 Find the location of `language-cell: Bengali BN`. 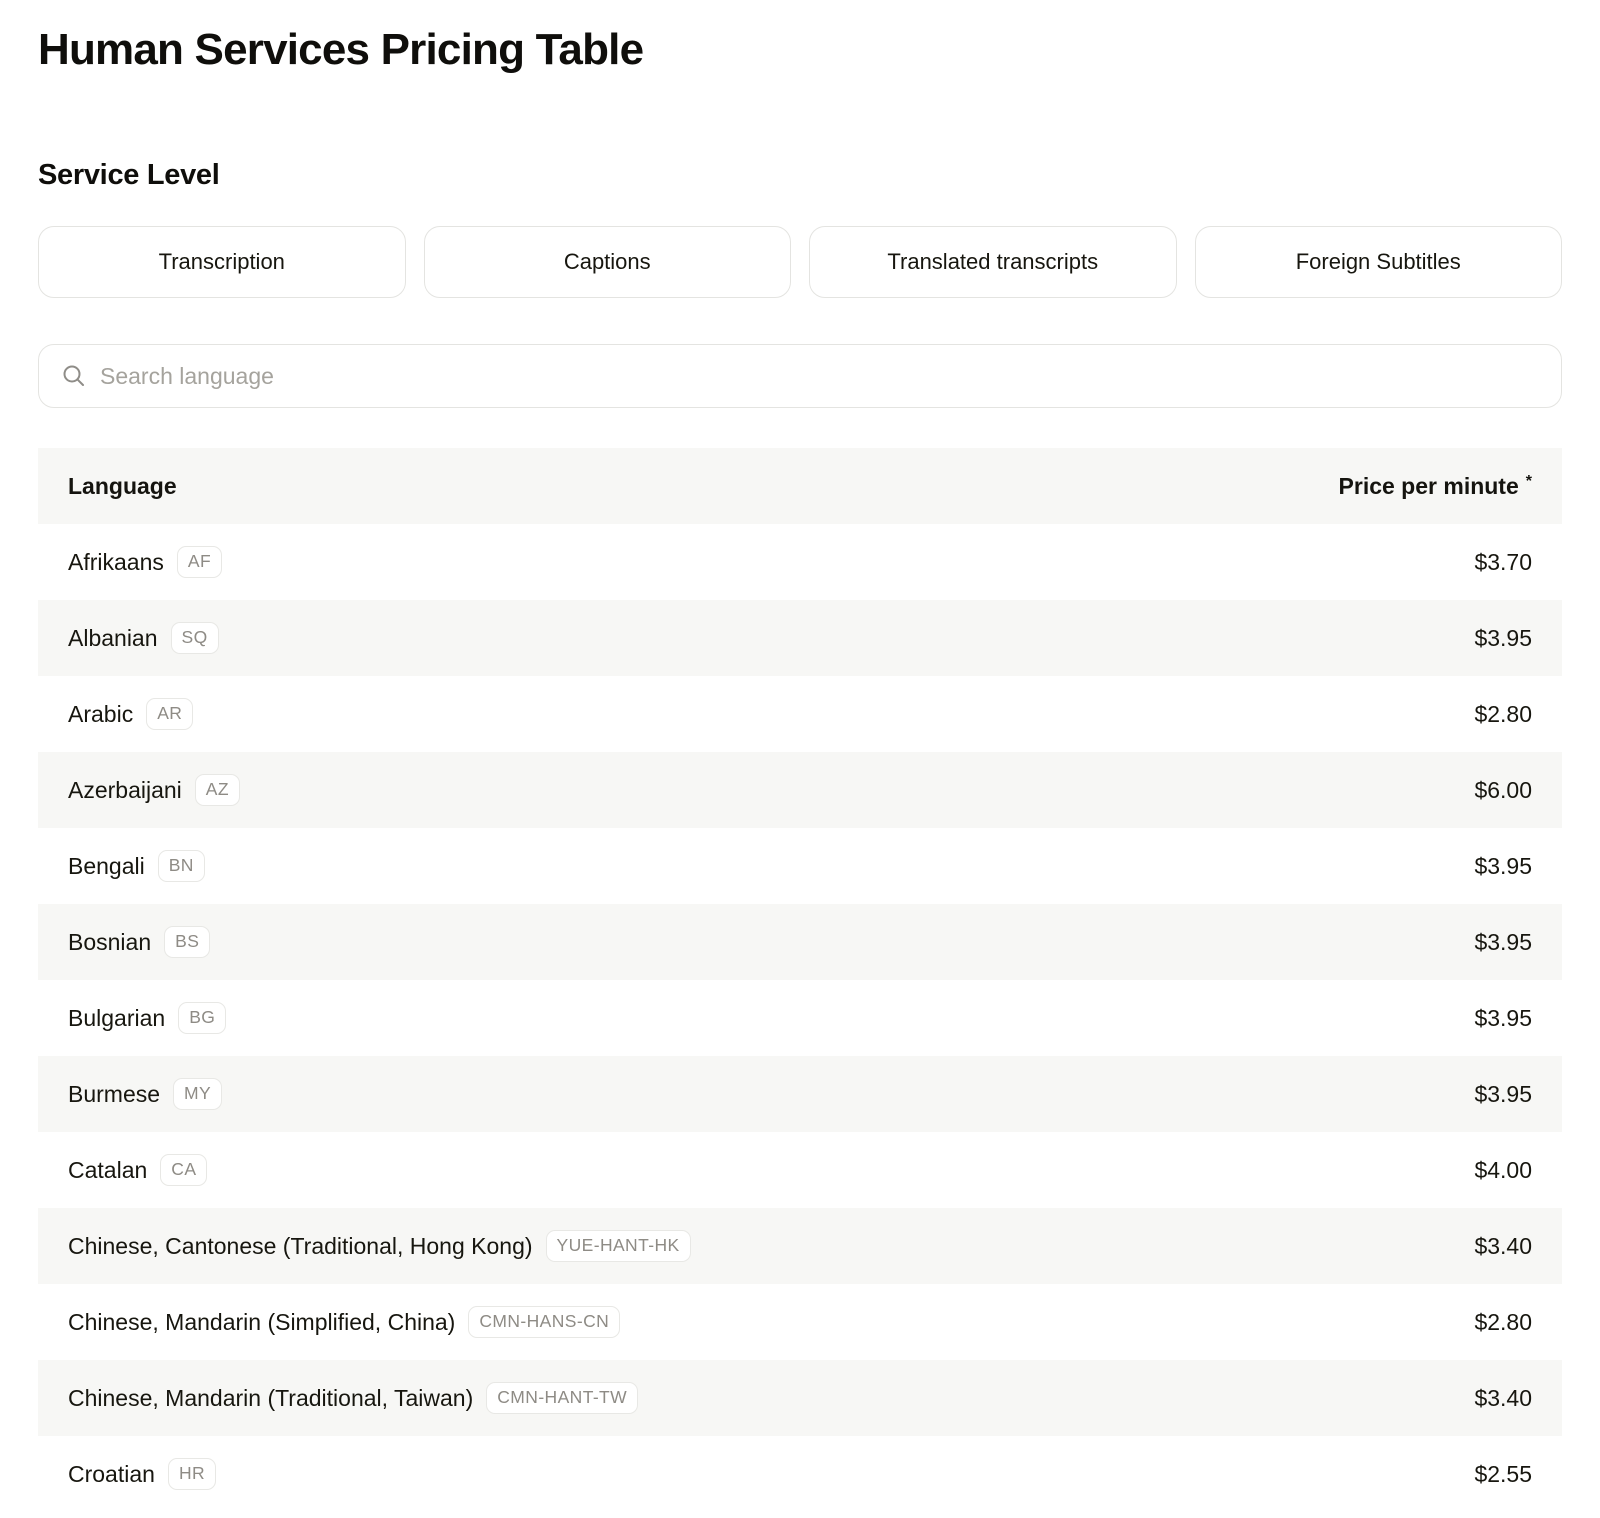

language-cell: Bengali BN is located at coordinates (771, 866).